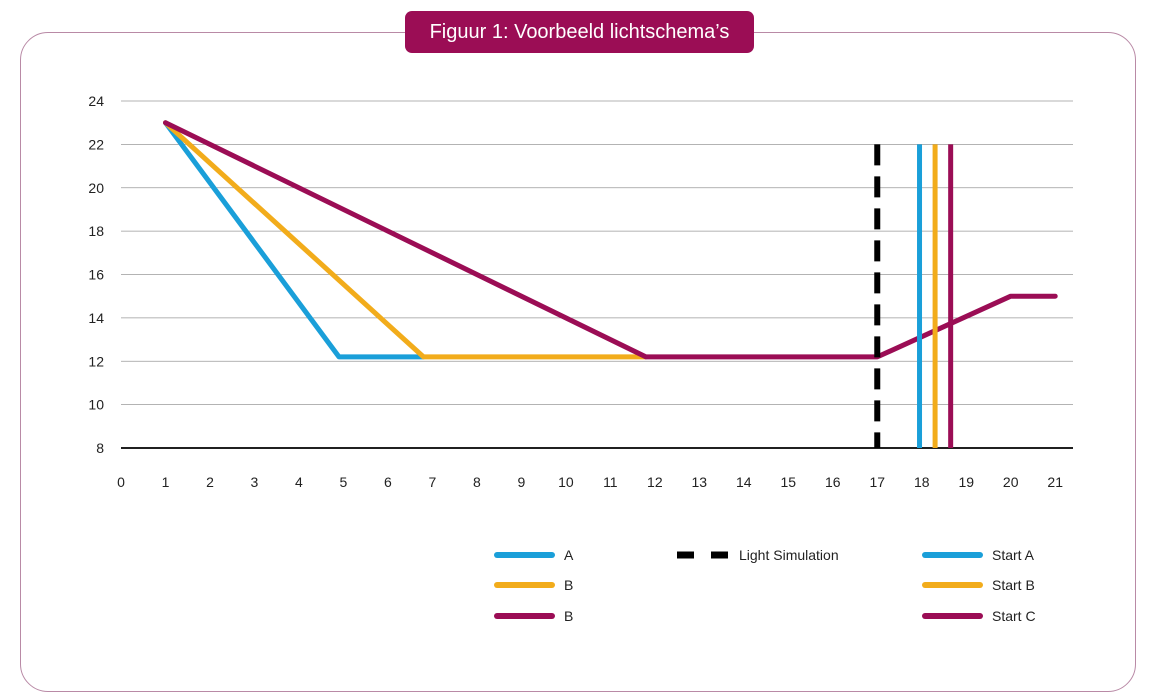 This screenshot has height=692, width=1157. What do you see at coordinates (96, 144) in the screenshot?
I see `y-tick-label-22: 22` at bounding box center [96, 144].